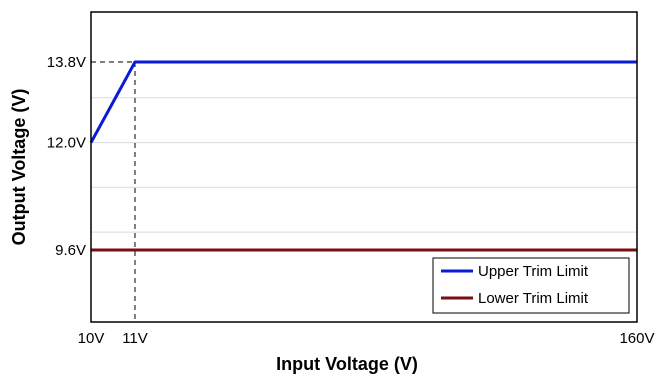 This screenshot has width=662, height=378. Describe the element at coordinates (366, 338) in the screenshot. I see `x-tick-labels: 10V 11V 160V` at that location.